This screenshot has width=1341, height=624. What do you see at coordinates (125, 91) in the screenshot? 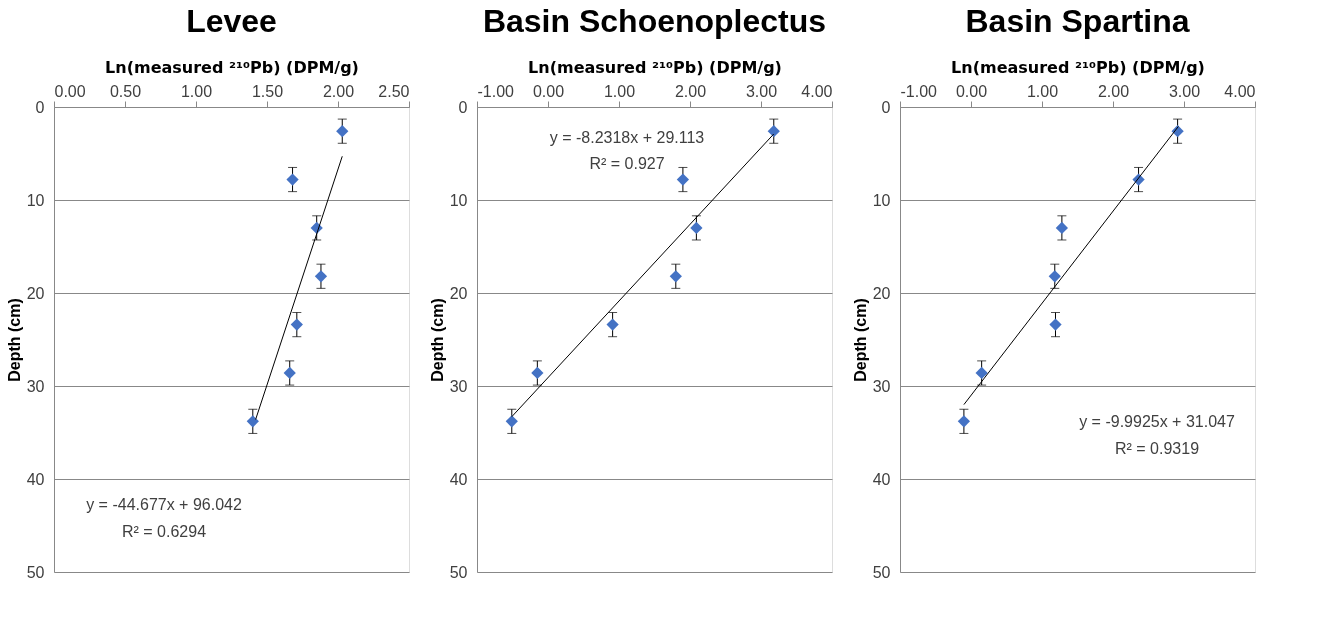
I see `x-tick-label: 0.50` at bounding box center [125, 91].